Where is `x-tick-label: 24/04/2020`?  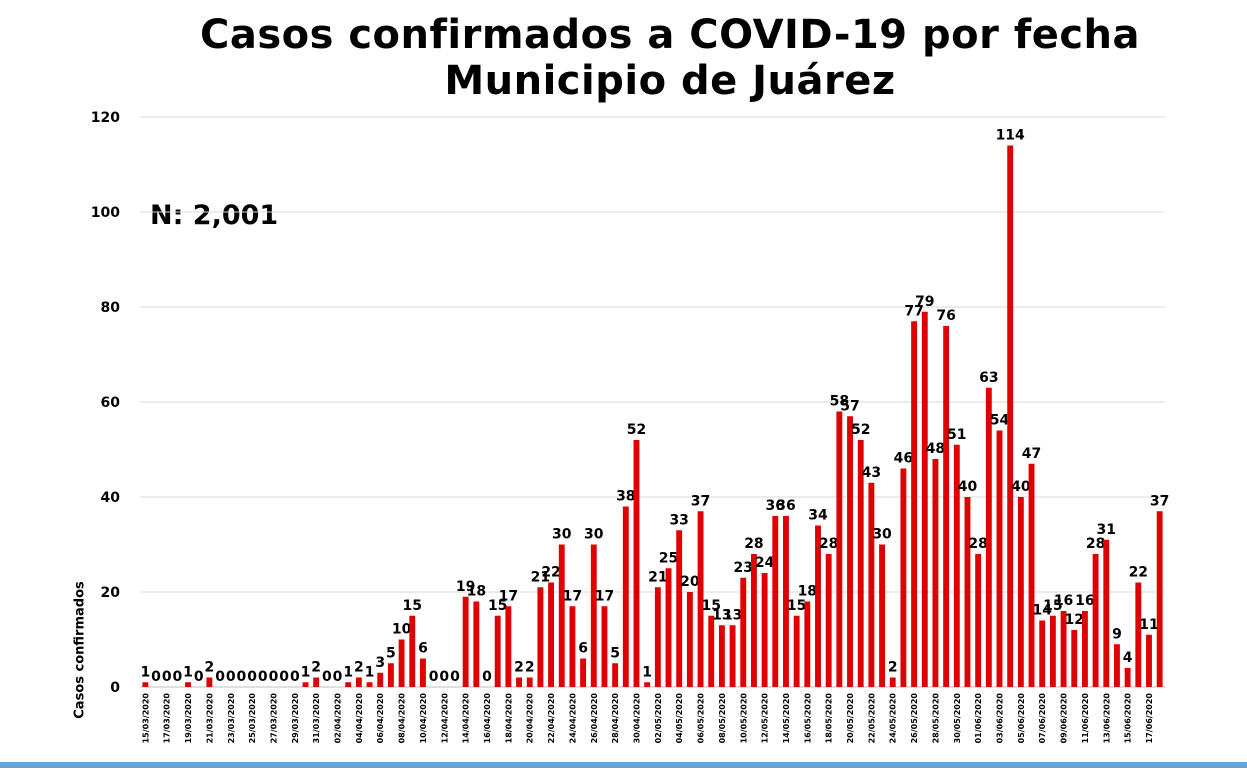
x-tick-label: 24/04/2020 is located at coordinates (572, 718).